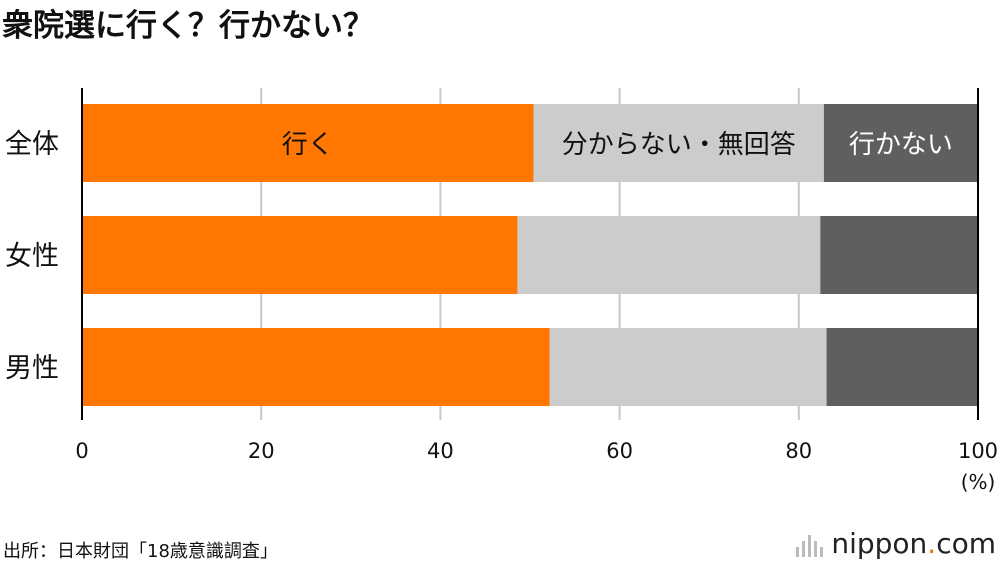 The image size is (1000, 570). Describe the element at coordinates (978, 482) in the screenshot. I see `x-unit-label: (%)` at that location.